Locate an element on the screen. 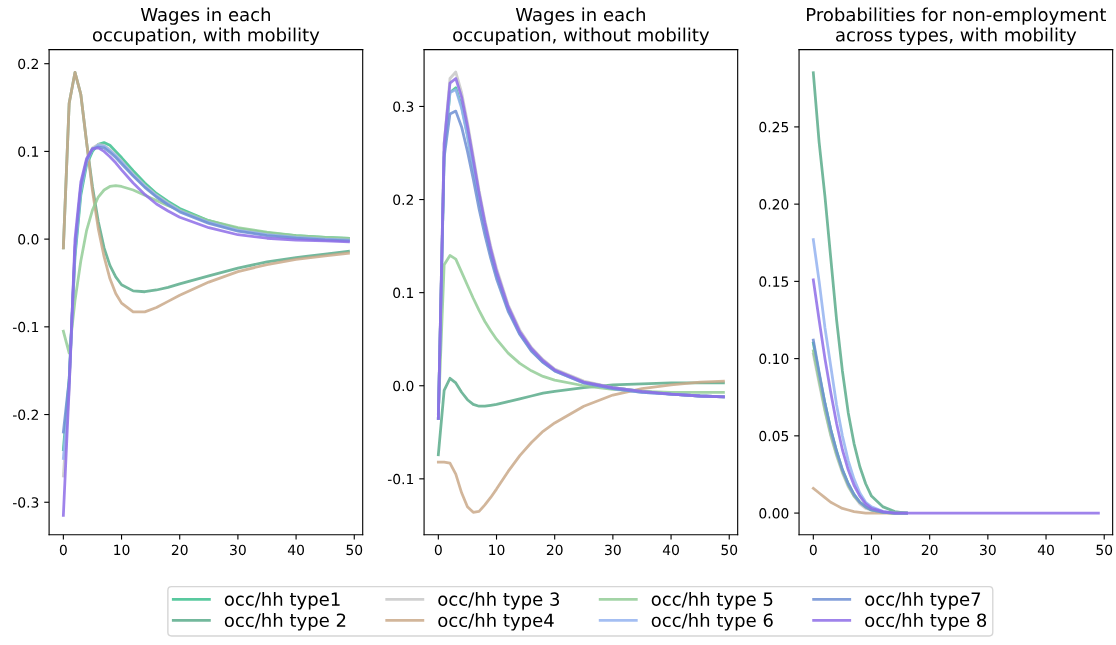 This screenshot has height=645, width=1116. y-tick-label: -0.3 is located at coordinates (25, 502).